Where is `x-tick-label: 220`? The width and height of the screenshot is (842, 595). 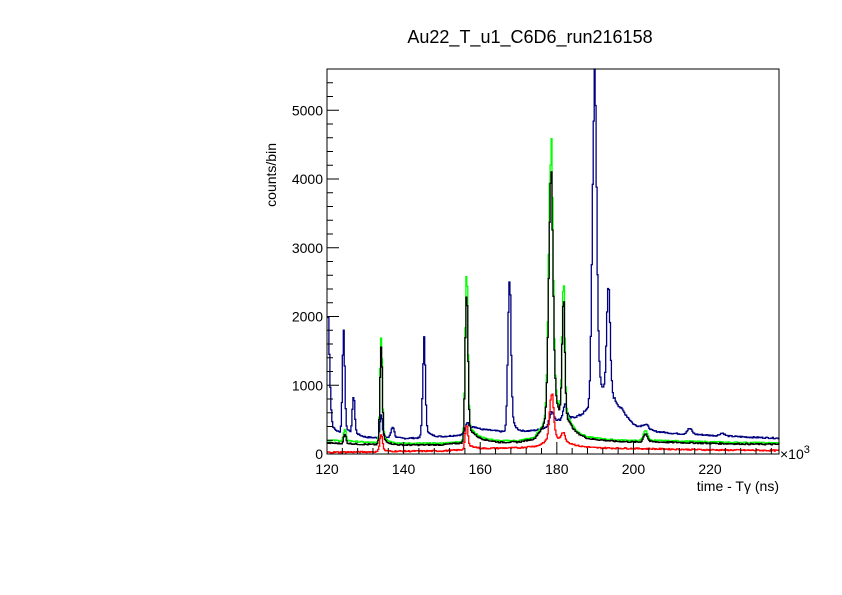 x-tick-label: 220 is located at coordinates (710, 469).